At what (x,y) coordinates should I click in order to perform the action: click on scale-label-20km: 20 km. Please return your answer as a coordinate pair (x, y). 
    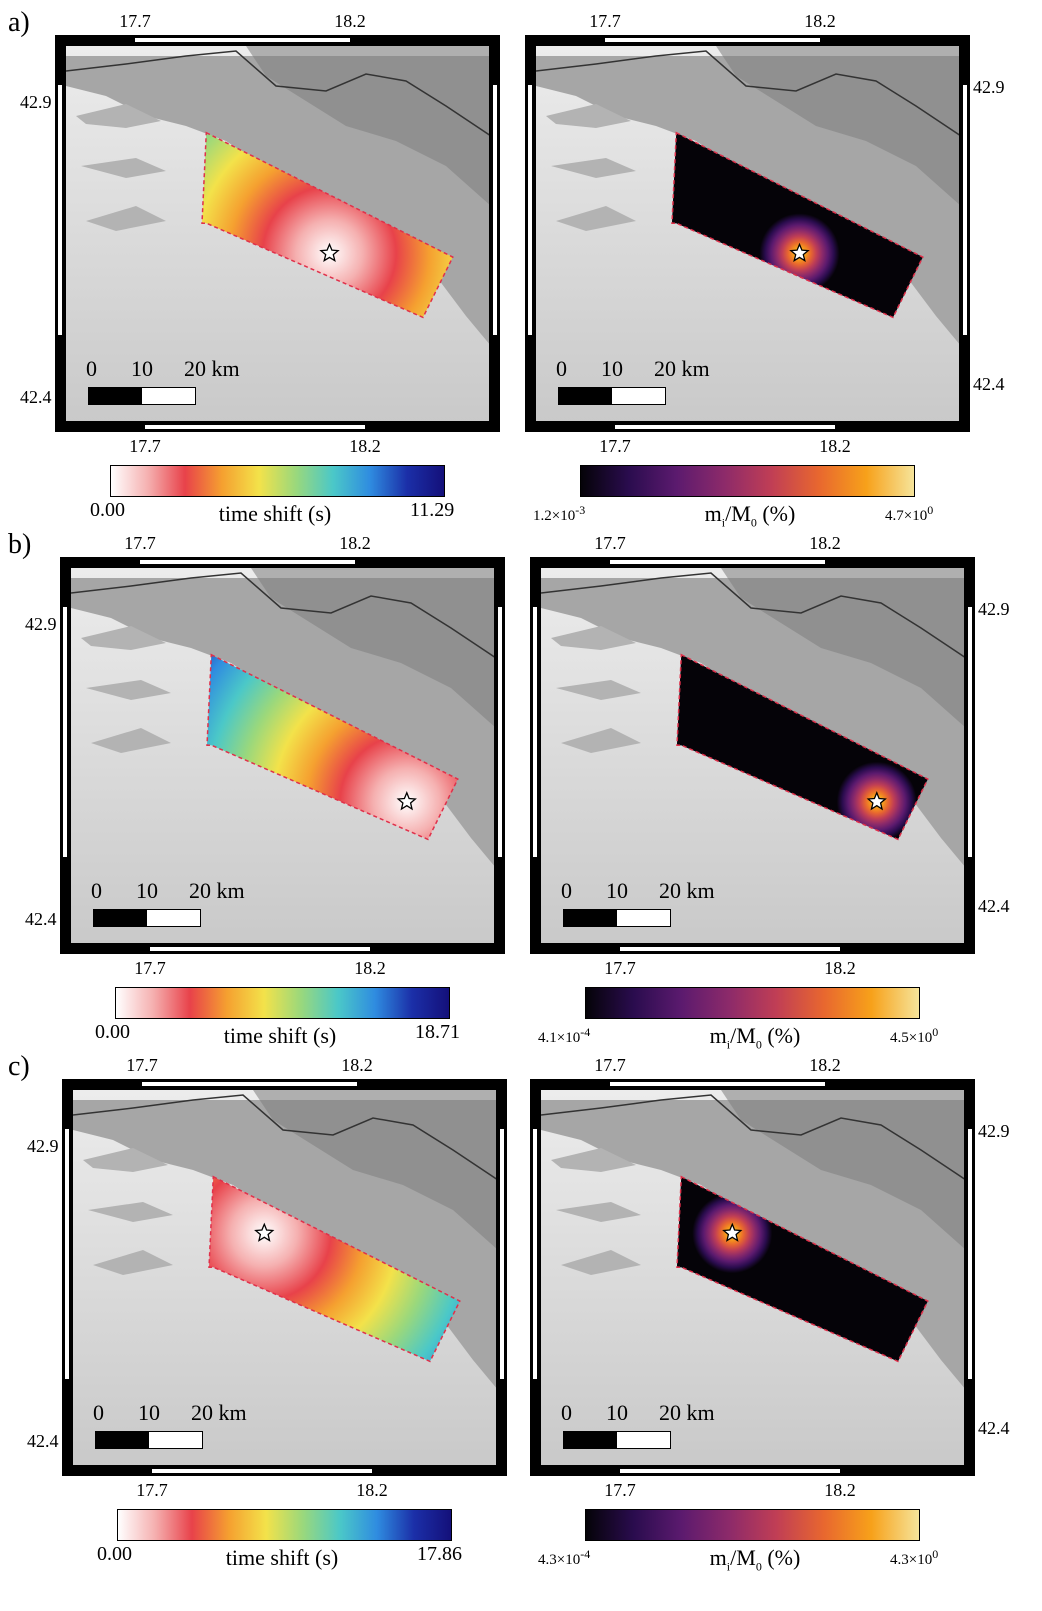
    Looking at the image, I should click on (217, 890).